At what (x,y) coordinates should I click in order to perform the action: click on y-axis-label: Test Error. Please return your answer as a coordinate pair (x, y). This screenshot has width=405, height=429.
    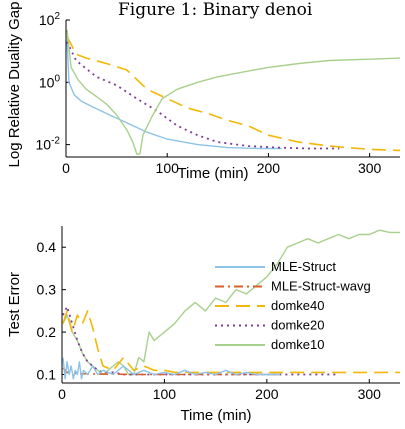
    Looking at the image, I should click on (14, 304).